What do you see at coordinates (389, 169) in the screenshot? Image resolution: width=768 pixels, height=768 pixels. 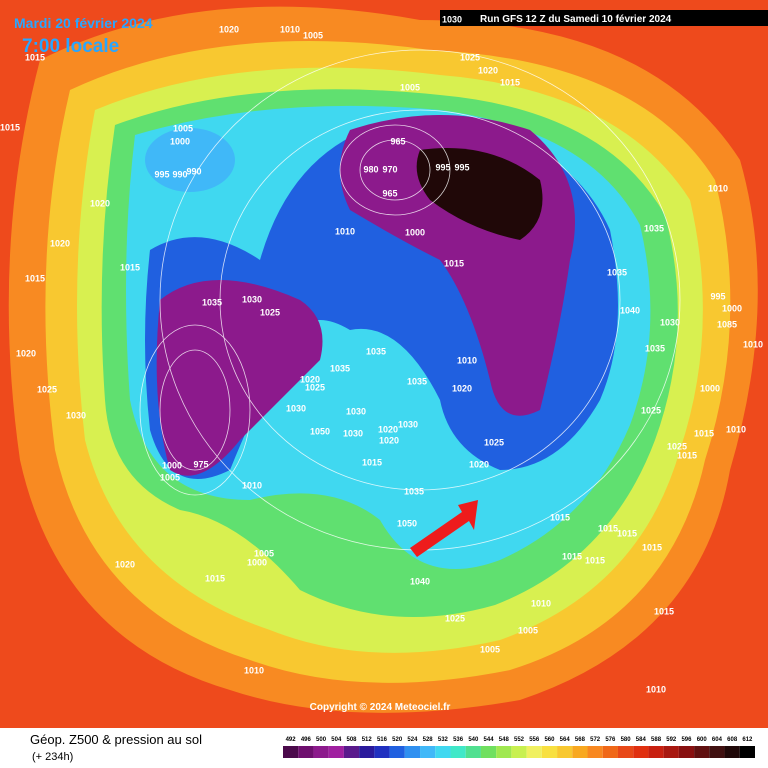 I see `pressure-label: 970` at bounding box center [389, 169].